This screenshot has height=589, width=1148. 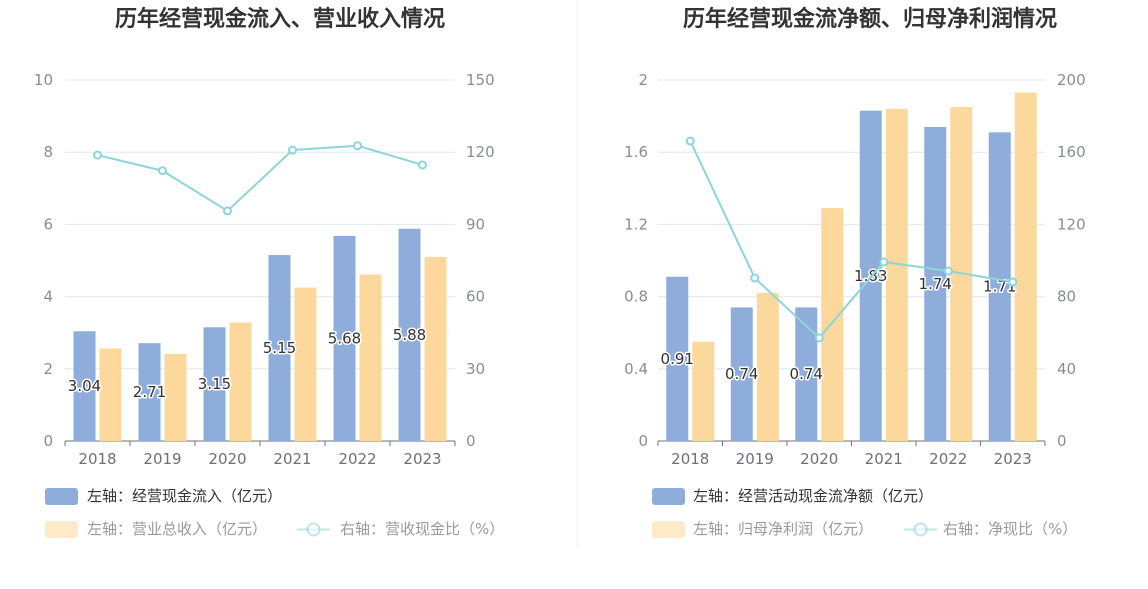 I want to click on y-right-tick-label: 40, so click(x=1066, y=369).